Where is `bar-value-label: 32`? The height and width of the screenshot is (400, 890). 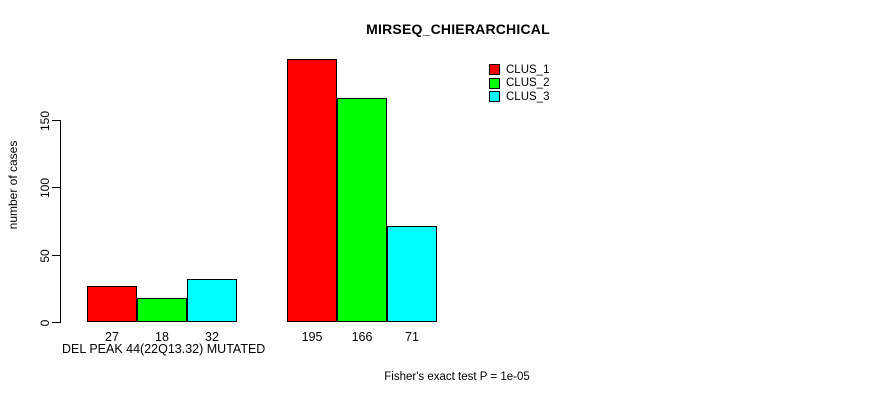 bar-value-label: 32 is located at coordinates (212, 337).